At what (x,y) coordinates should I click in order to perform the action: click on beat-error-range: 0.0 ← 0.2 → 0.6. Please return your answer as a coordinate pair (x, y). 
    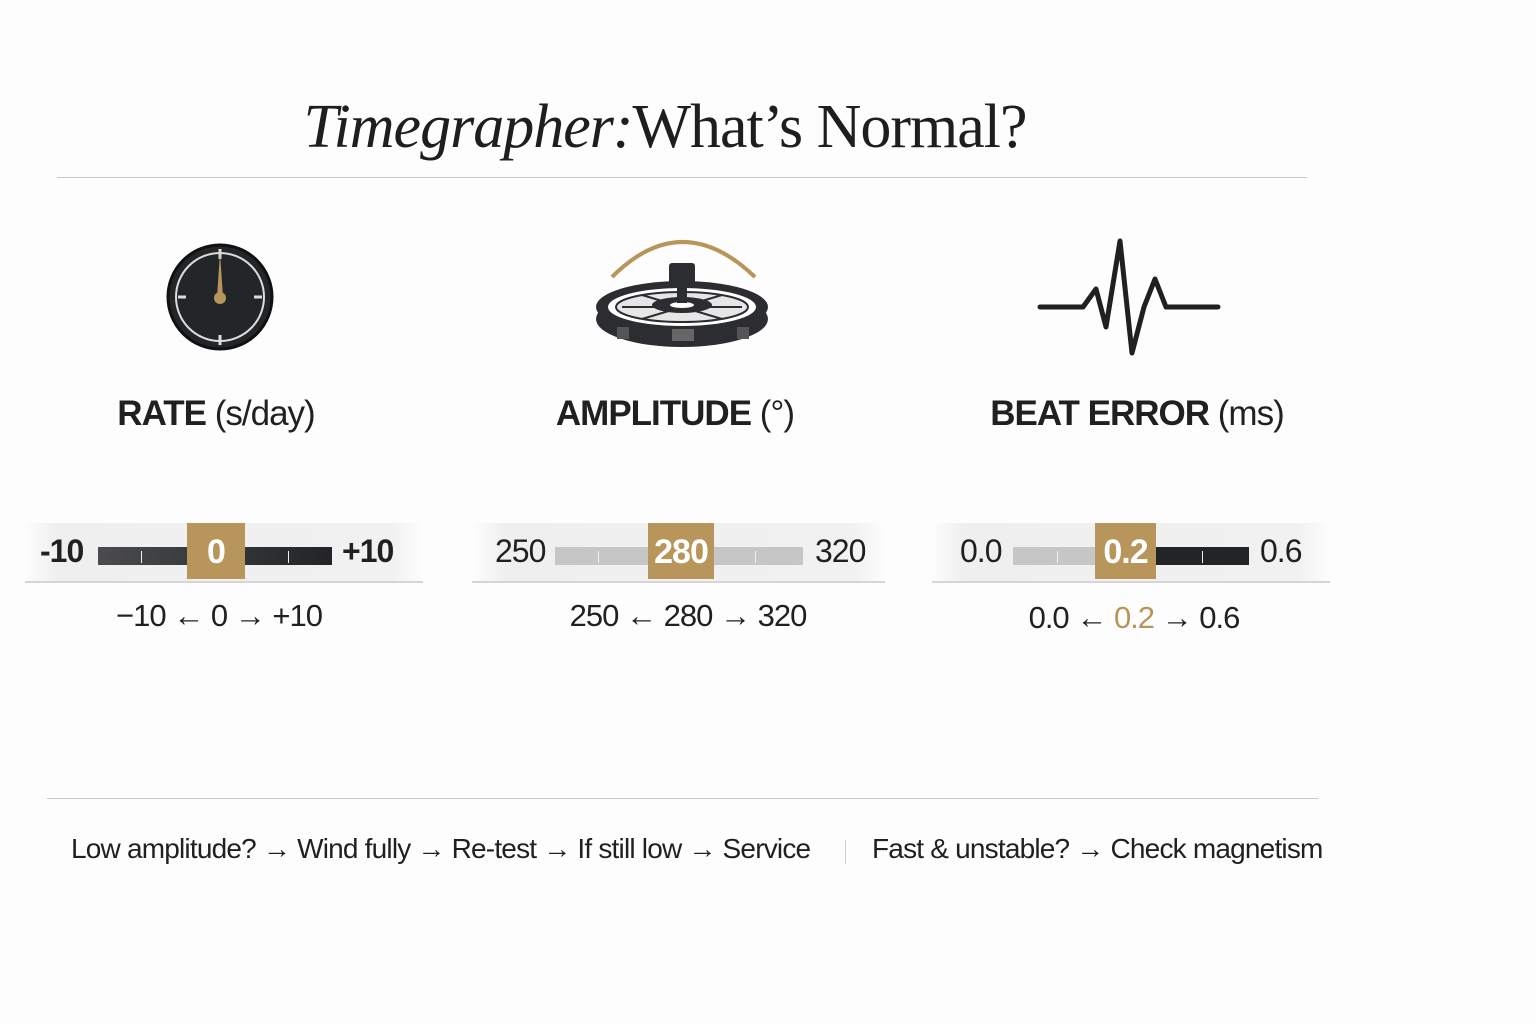
    Looking at the image, I should click on (1134, 618).